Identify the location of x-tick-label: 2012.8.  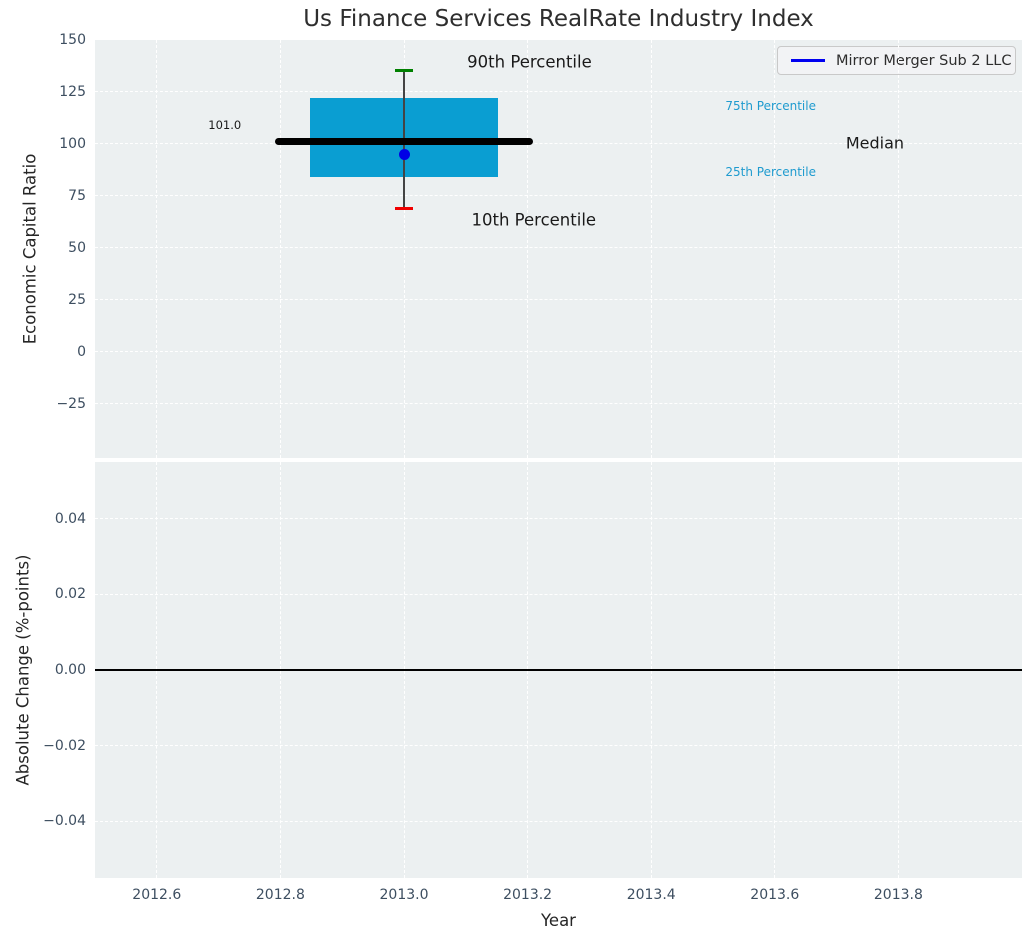
(280, 895).